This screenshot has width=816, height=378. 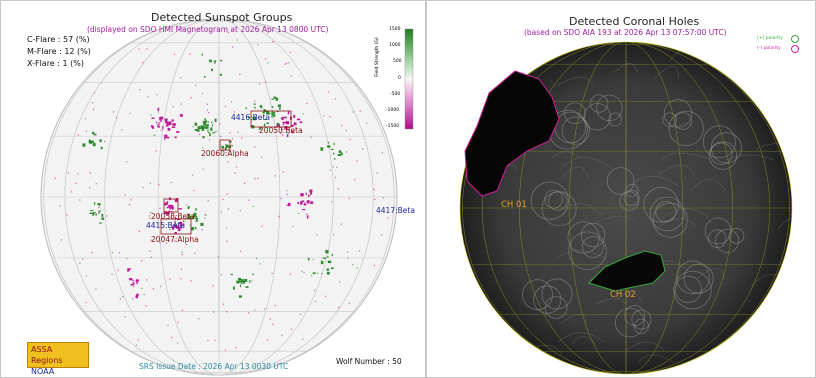 I want to click on assa-region-20047: 20047:Alpha, so click(x=175, y=239).